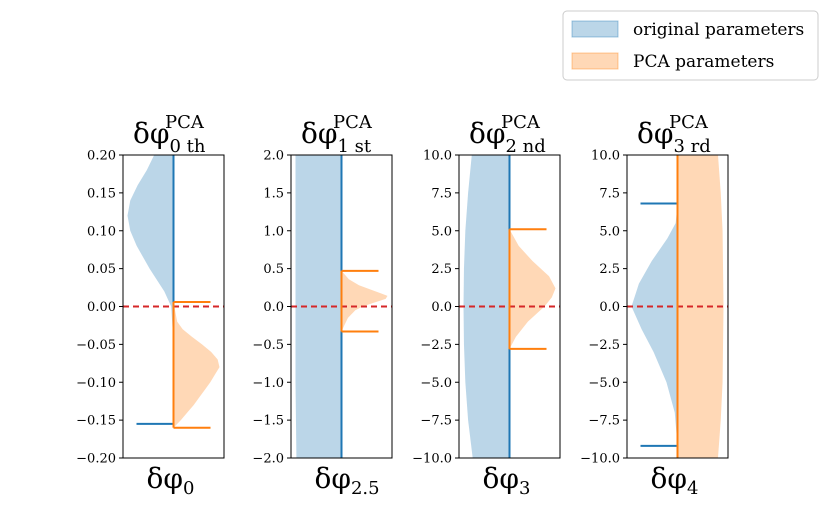 This screenshot has width=831, height=514. I want to click on y-tick-label-1-4: 0.0, so click(273, 307).